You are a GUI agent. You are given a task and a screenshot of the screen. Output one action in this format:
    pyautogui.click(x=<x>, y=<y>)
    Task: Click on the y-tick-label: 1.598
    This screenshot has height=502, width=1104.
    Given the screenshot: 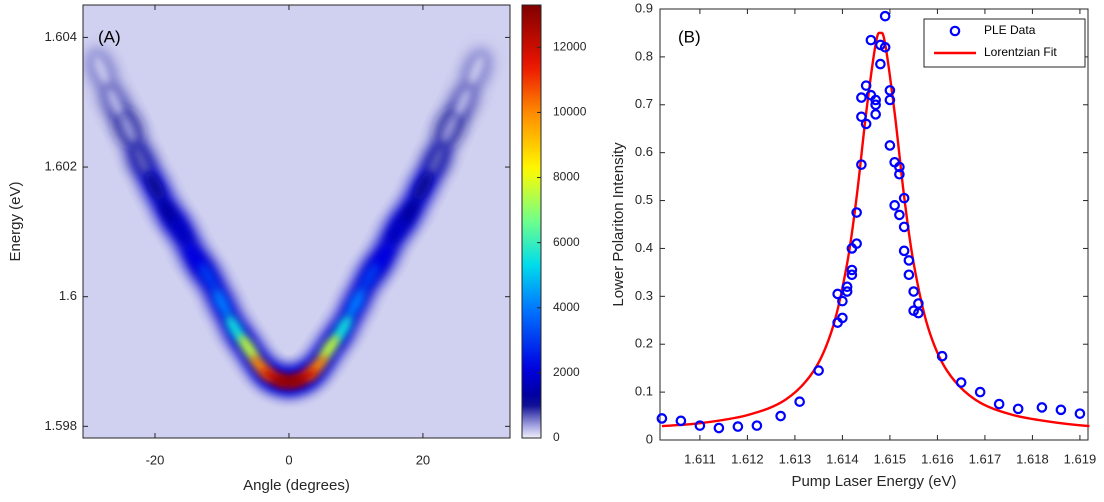 What is the action you would take?
    pyautogui.click(x=60, y=425)
    